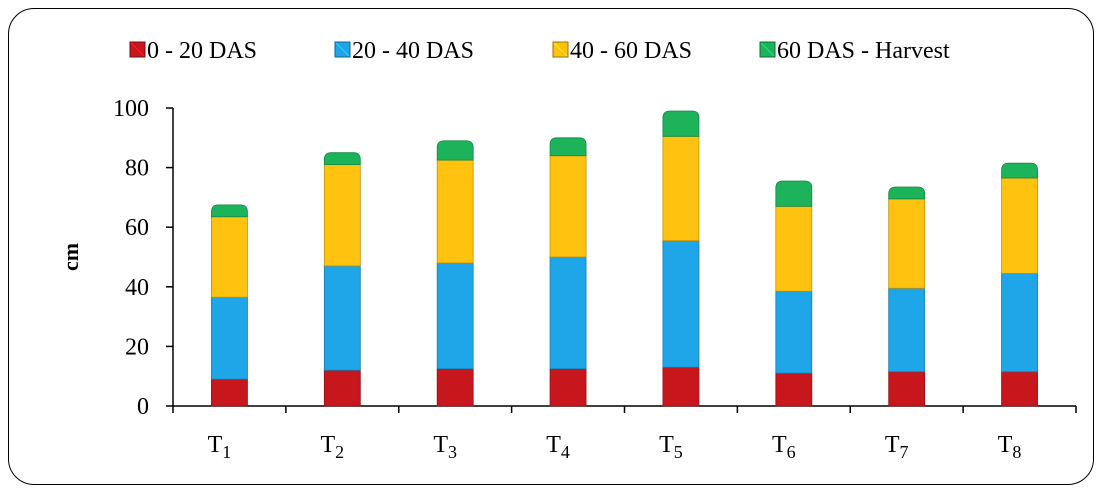 The width and height of the screenshot is (1102, 493). I want to click on y-tick-label: 20, so click(137, 347).